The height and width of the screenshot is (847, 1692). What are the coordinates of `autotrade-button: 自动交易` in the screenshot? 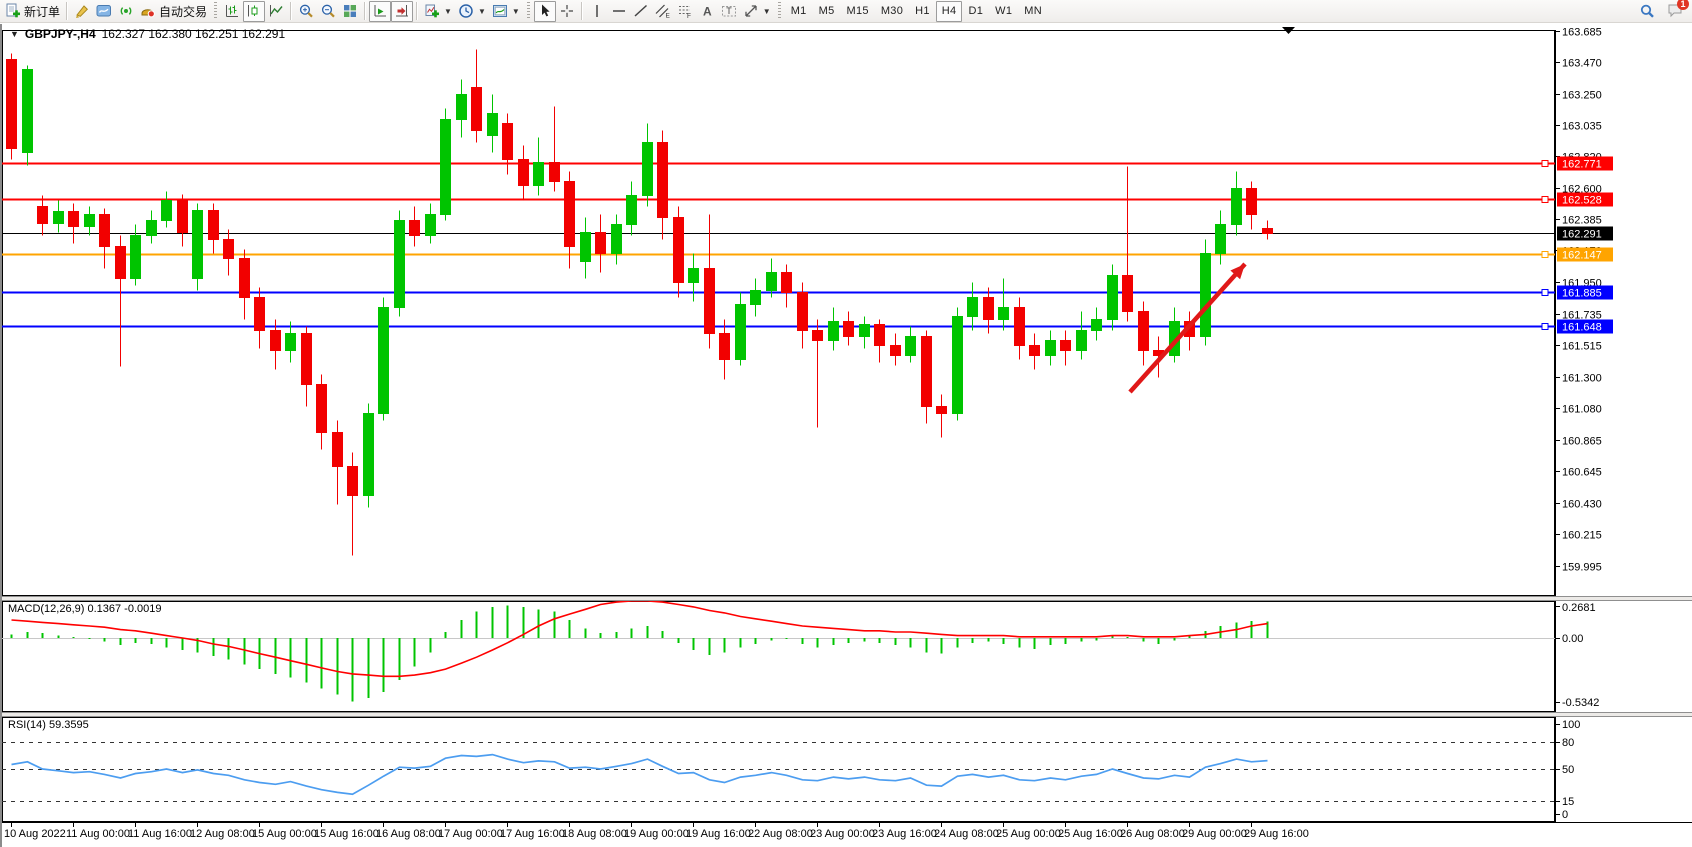 It's located at (173, 11).